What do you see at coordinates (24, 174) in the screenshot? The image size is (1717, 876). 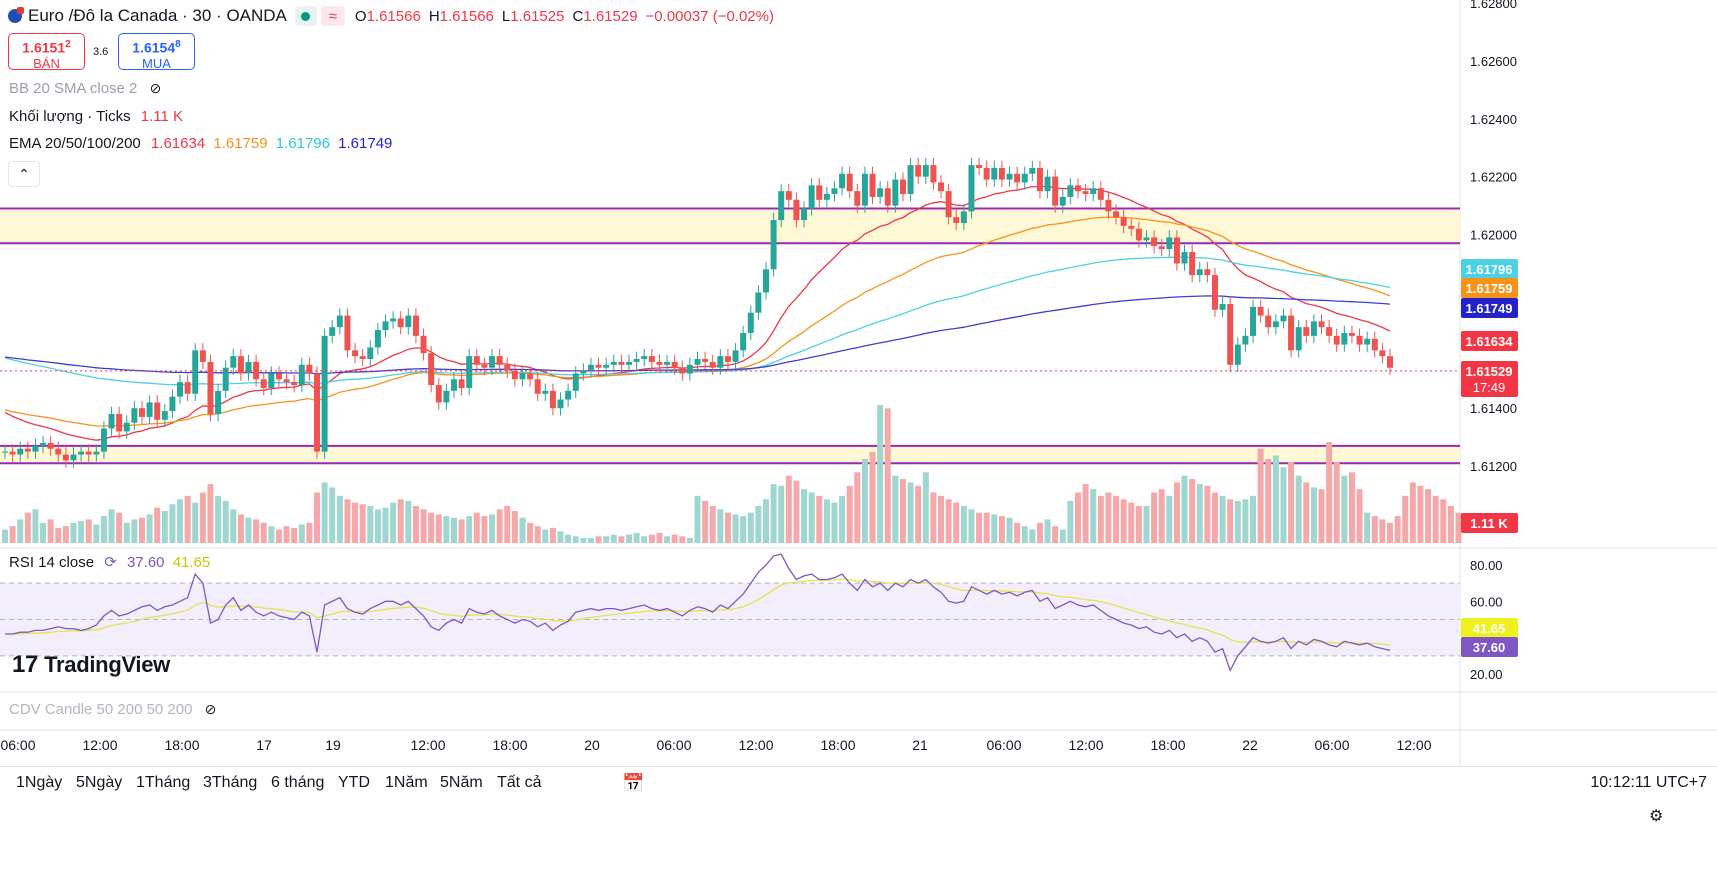 I see `collapse-legend-button: ⌃` at bounding box center [24, 174].